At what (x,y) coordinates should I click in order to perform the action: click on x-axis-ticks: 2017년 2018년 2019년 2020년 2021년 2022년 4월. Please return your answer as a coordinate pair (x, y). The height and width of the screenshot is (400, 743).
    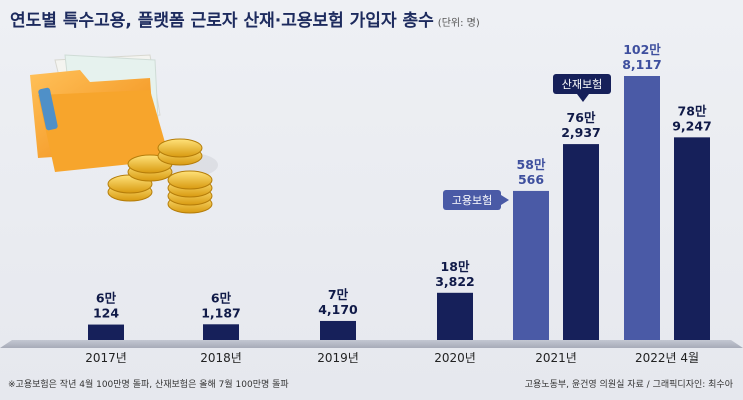
    Looking at the image, I should click on (392, 358).